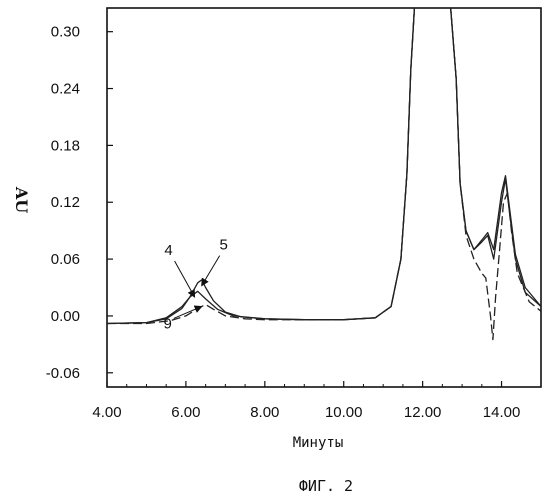 The width and height of the screenshot is (546, 500). I want to click on x-tick-label: 14.00, so click(502, 412).